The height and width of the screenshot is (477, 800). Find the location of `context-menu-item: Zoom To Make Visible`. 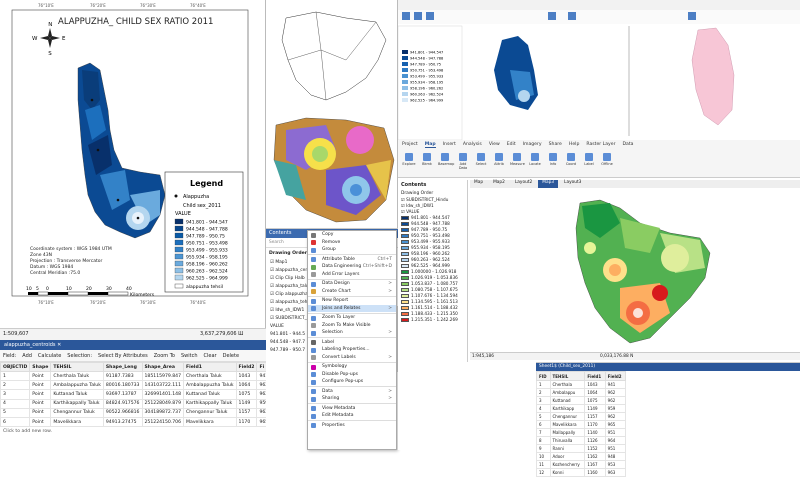

context-menu-item: Zoom To Make Visible is located at coordinates (352, 326).